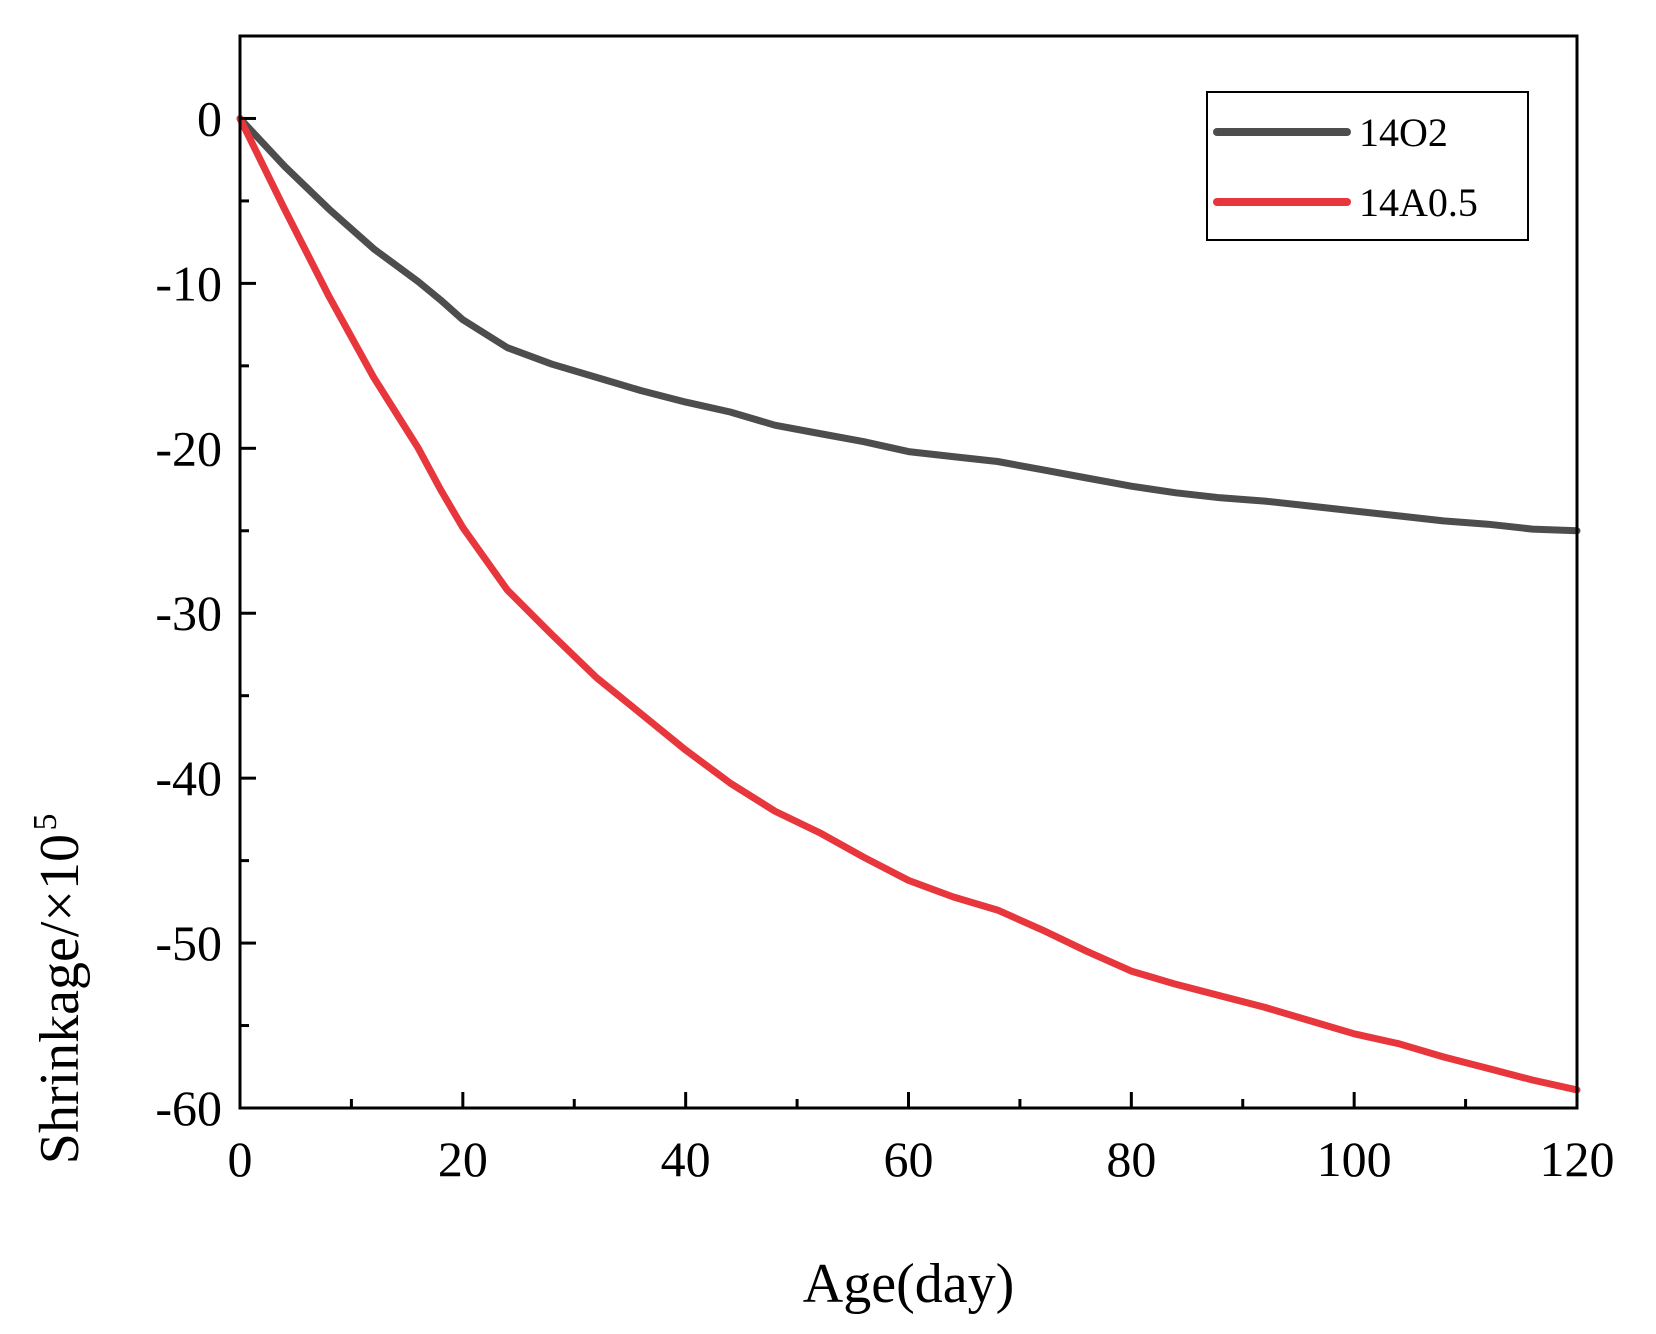 This screenshot has width=1656, height=1334. I want to click on y-tick-label: -10, so click(188, 283).